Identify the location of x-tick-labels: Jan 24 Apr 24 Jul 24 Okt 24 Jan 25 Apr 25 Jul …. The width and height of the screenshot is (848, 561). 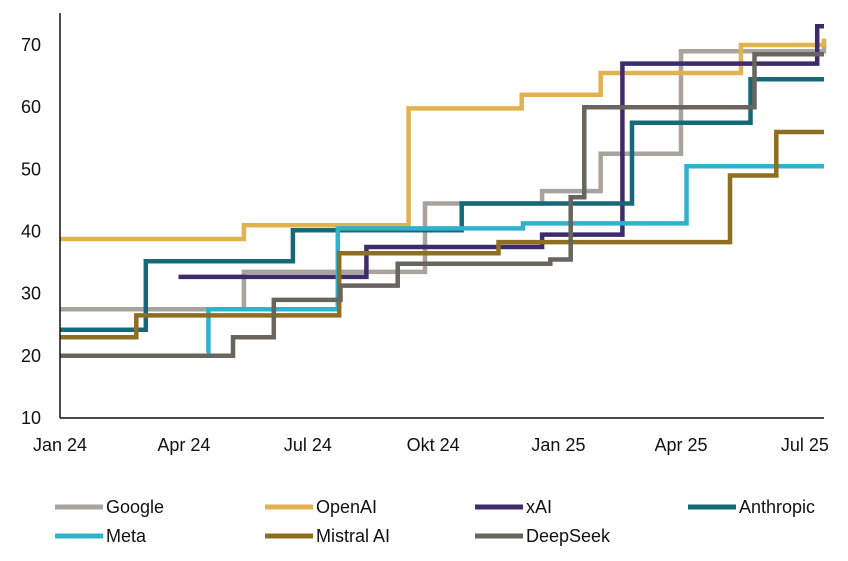
(431, 445).